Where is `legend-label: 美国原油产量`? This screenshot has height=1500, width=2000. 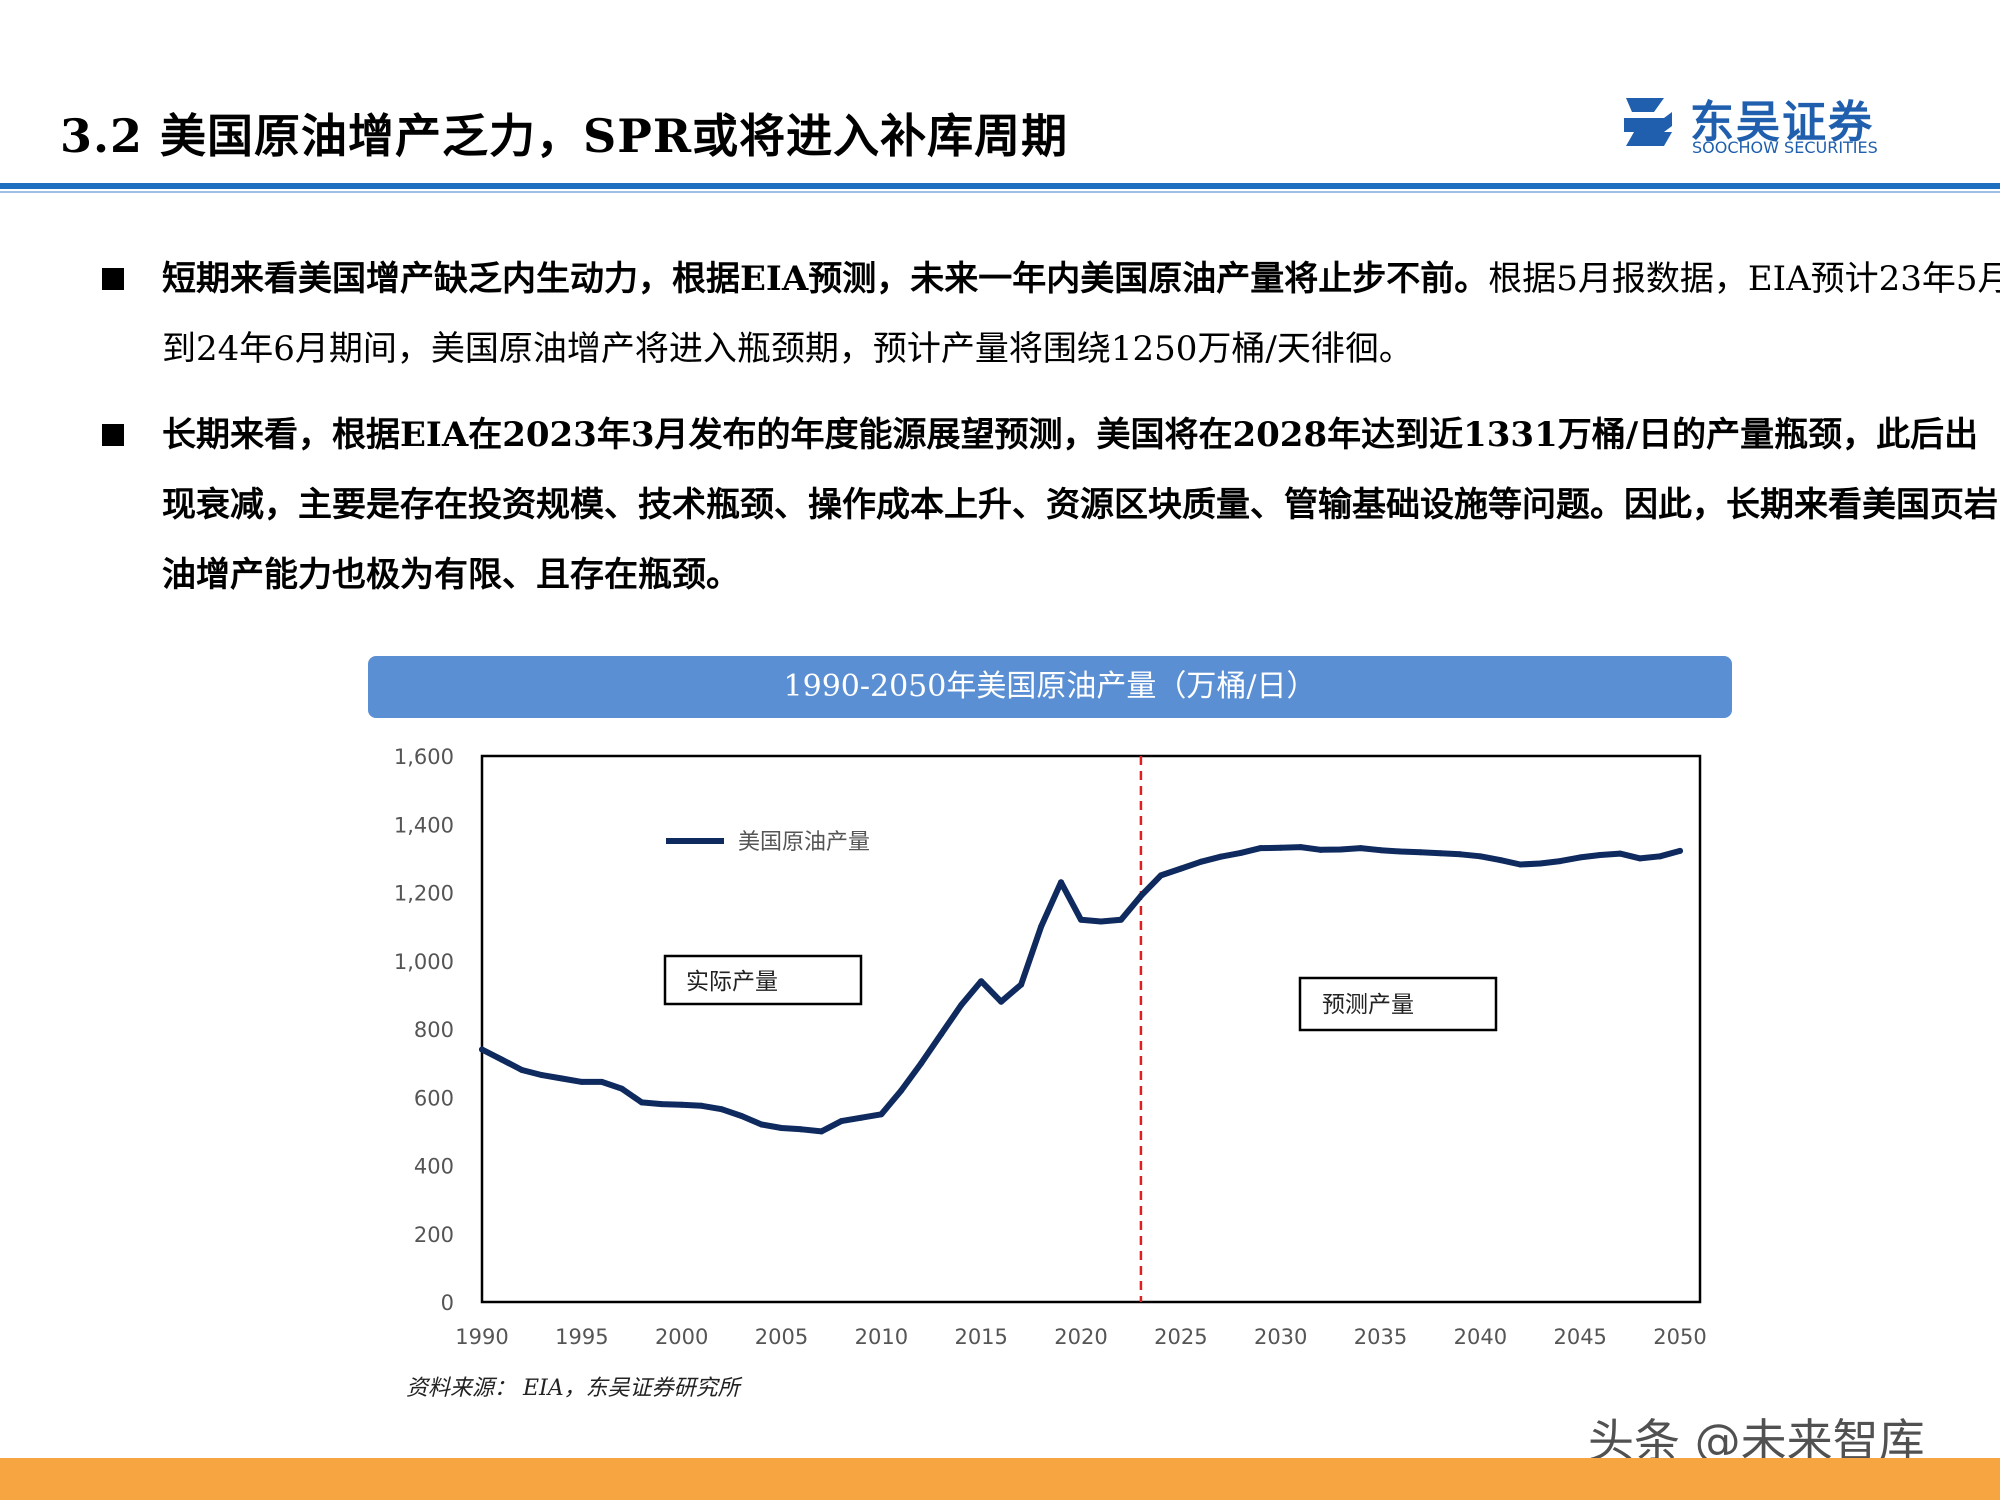 legend-label: 美国原油产量 is located at coordinates (804, 842).